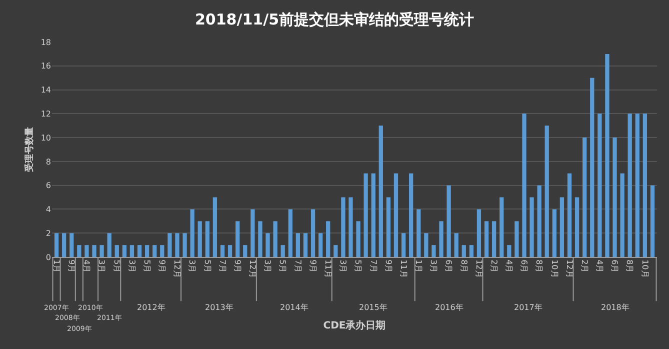 This screenshot has height=349, width=669. What do you see at coordinates (45, 113) in the screenshot?
I see `y-tick-label: 12` at bounding box center [45, 113].